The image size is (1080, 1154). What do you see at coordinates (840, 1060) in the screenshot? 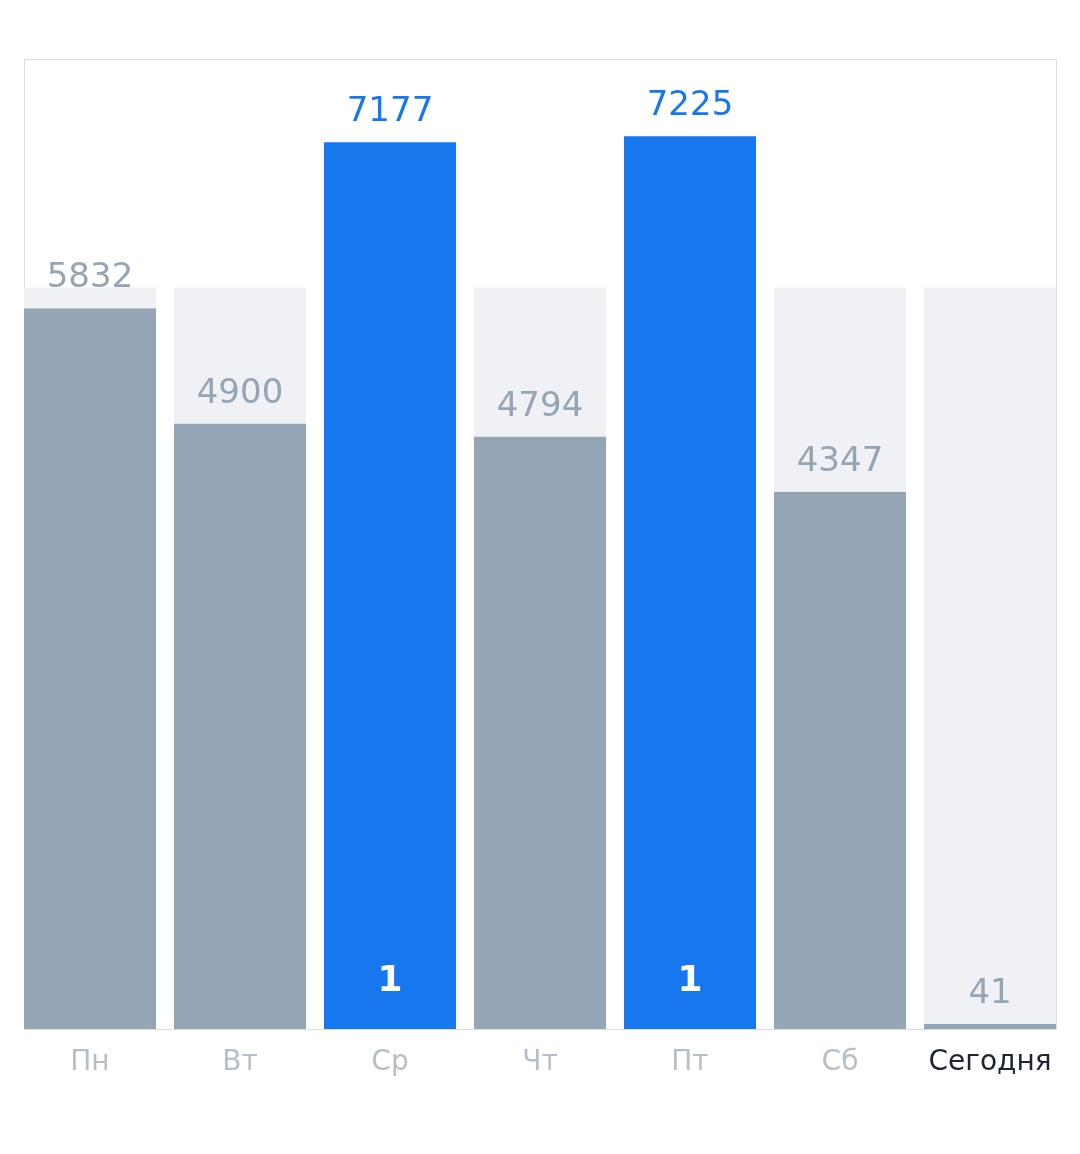
I see `x-tick-label: Сб` at bounding box center [840, 1060].